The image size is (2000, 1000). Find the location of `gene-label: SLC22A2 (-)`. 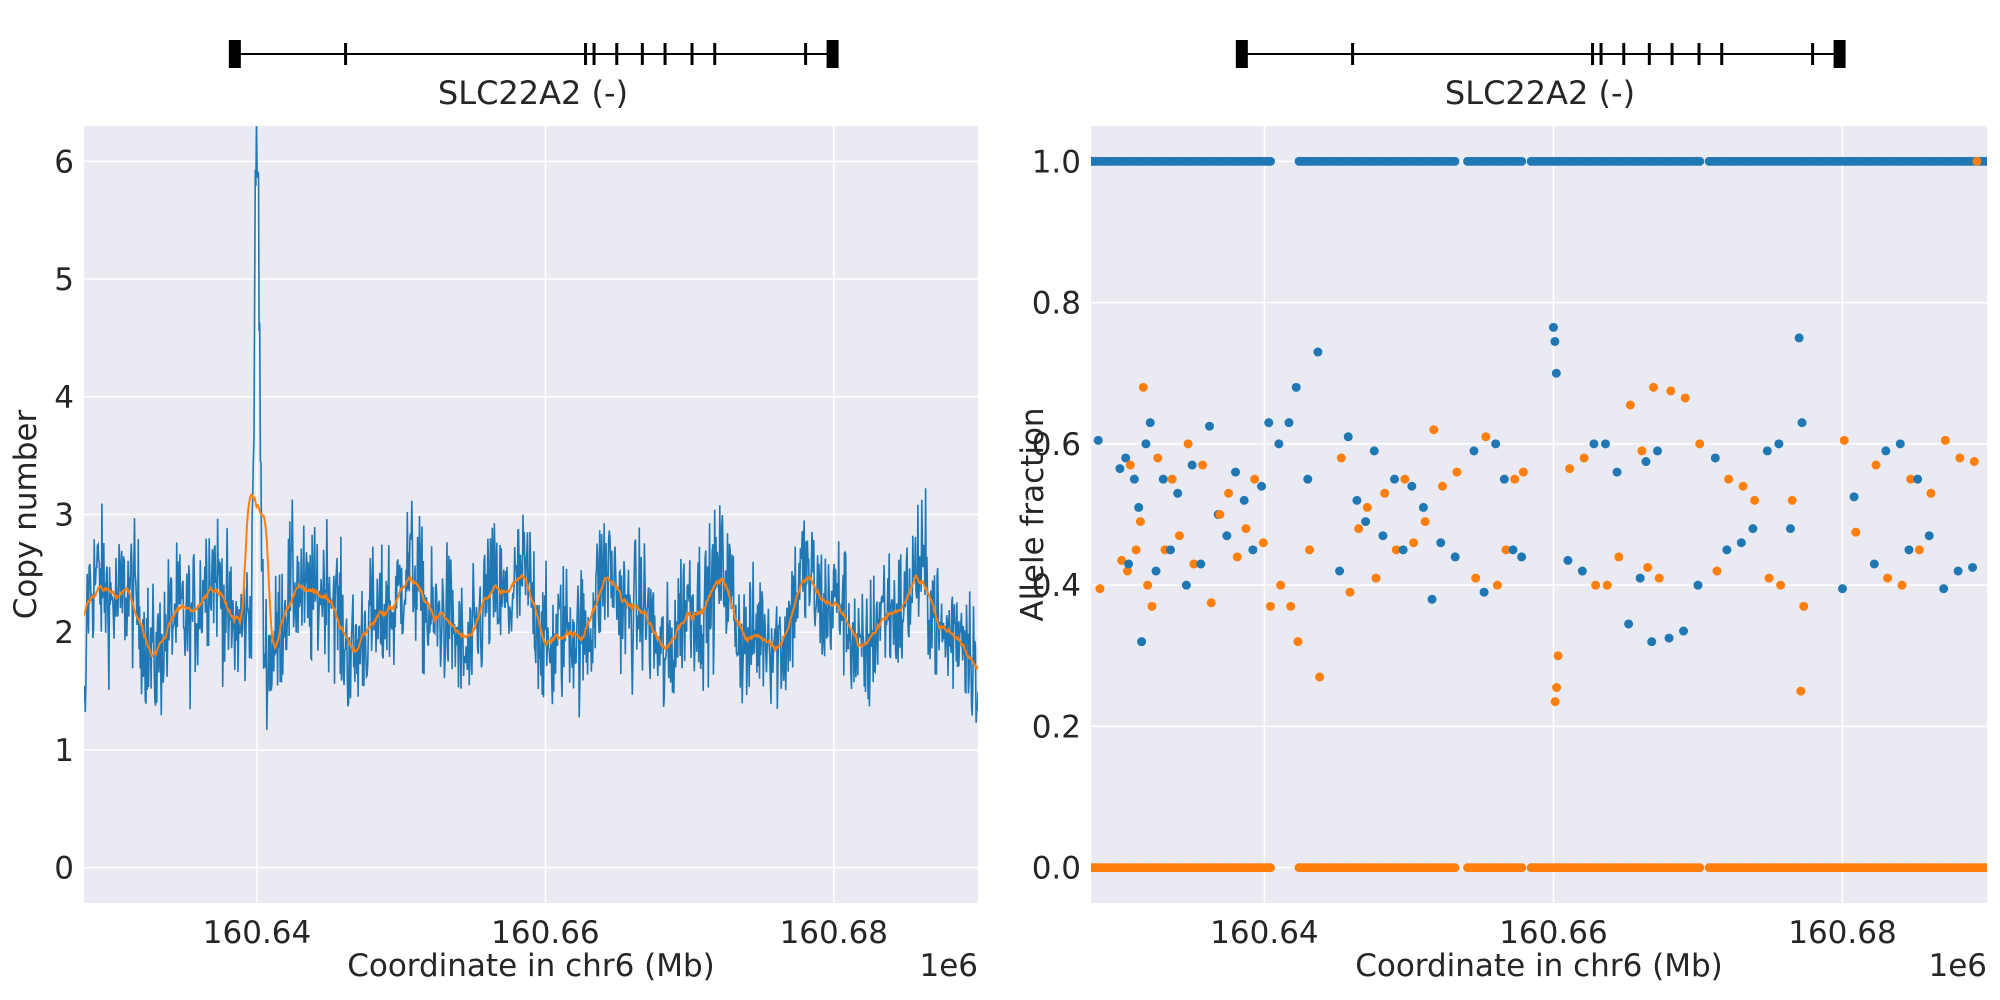

gene-label: SLC22A2 (-) is located at coordinates (533, 93).